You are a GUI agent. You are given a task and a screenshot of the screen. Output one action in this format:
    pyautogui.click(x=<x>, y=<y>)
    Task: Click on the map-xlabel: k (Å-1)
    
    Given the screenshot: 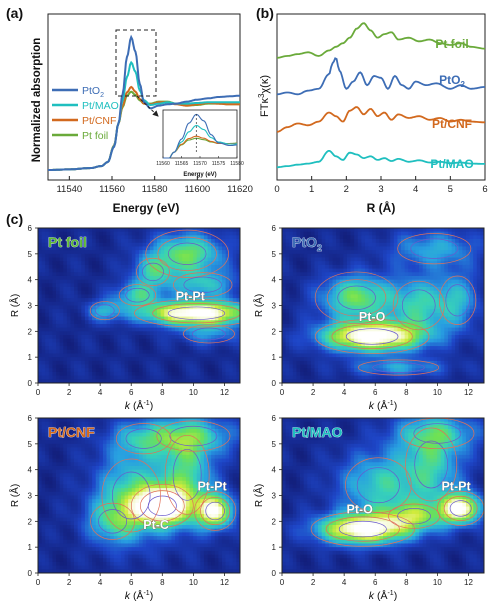 What is the action you would take?
    pyautogui.click(x=139, y=405)
    